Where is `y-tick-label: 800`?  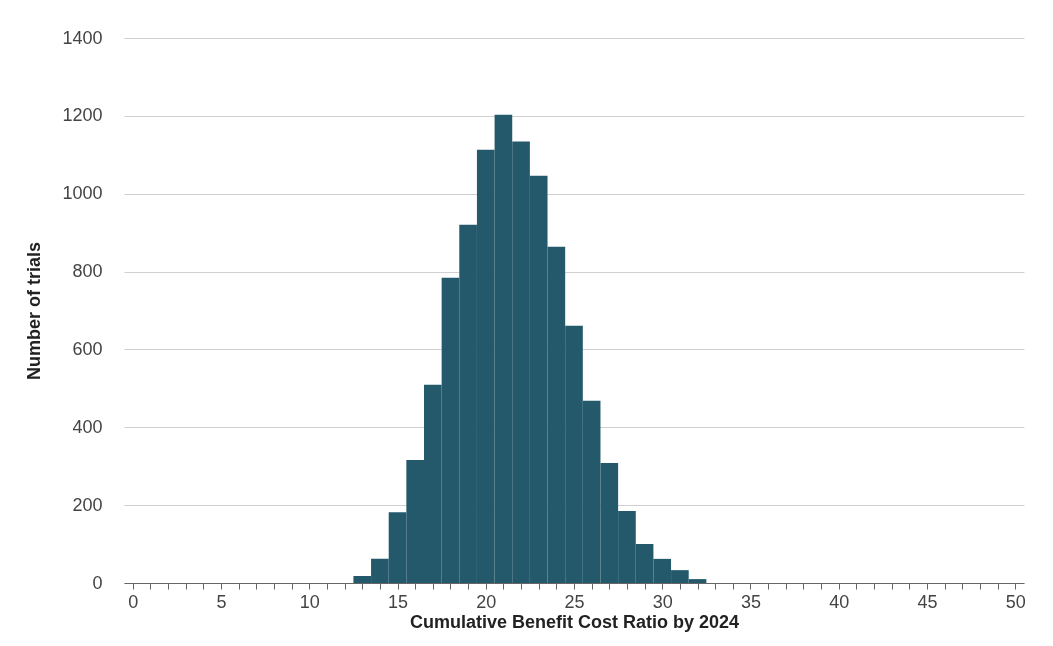
y-tick-label: 800 is located at coordinates (87, 271).